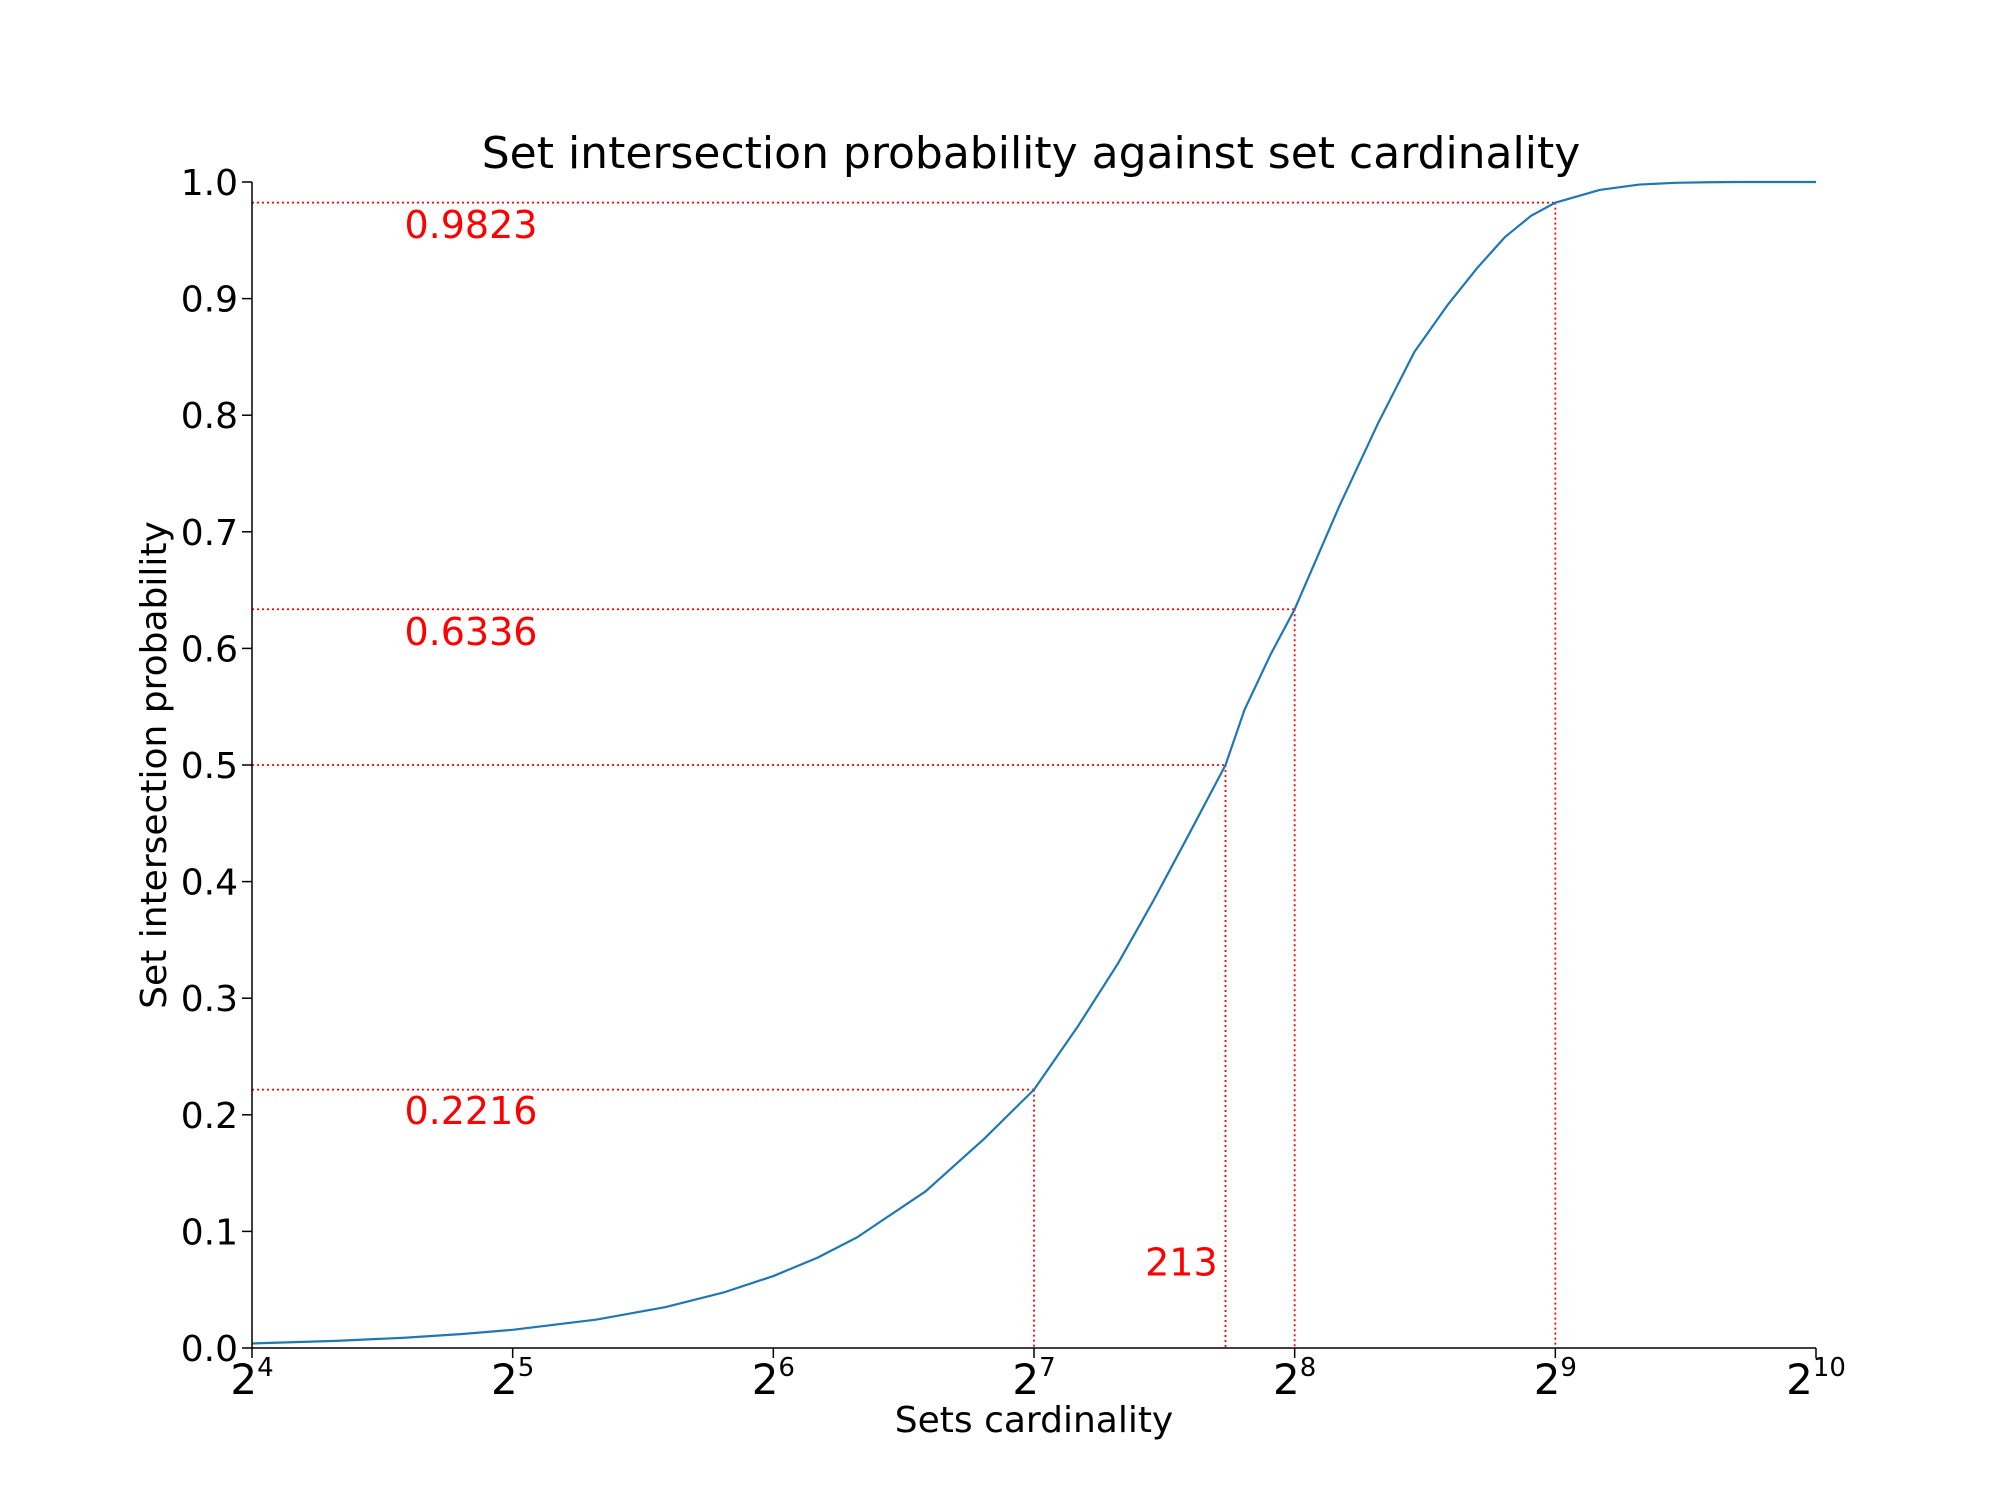  What do you see at coordinates (1308, 1368) in the screenshot?
I see `x-tick-exponent: 8` at bounding box center [1308, 1368].